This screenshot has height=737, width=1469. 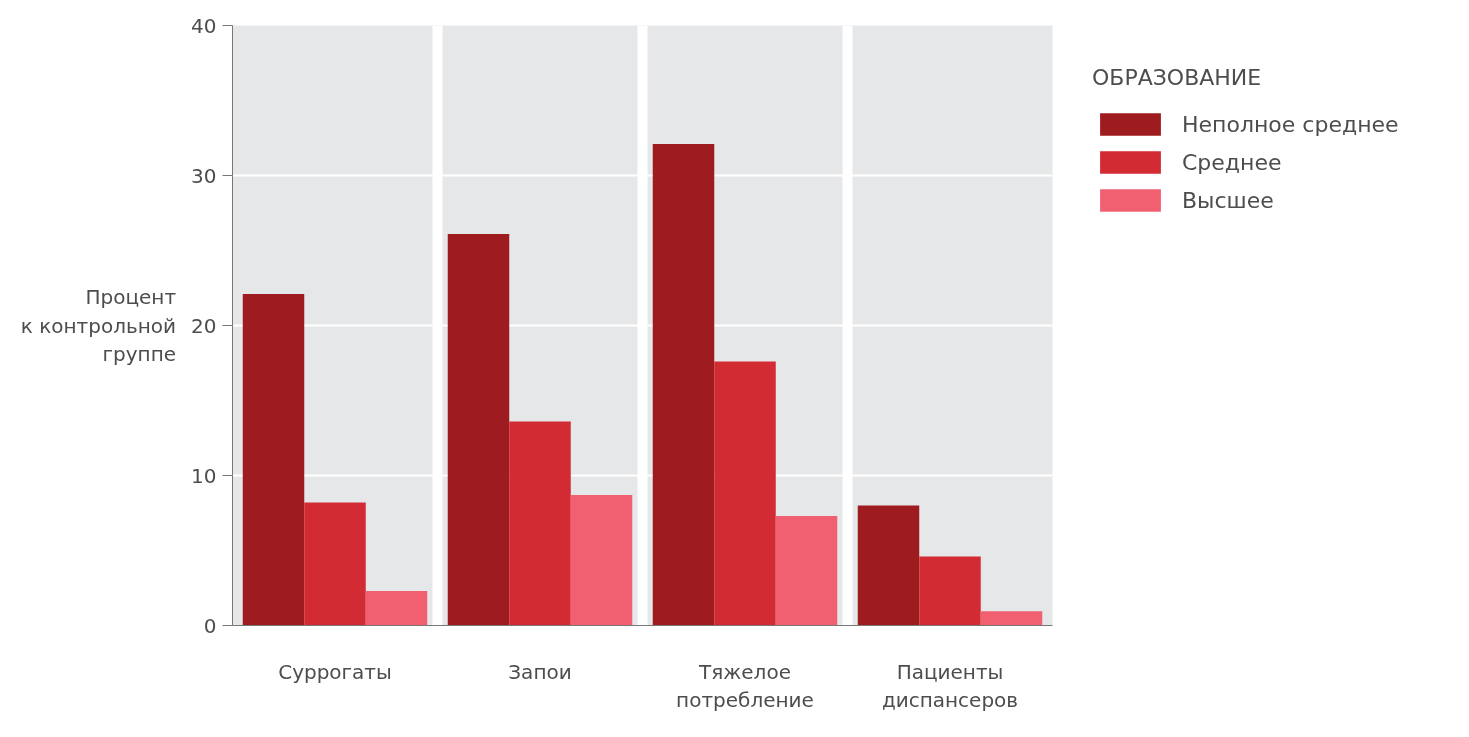 I want to click on x-tick-label: Тяжелое потребление, so click(x=745, y=686).